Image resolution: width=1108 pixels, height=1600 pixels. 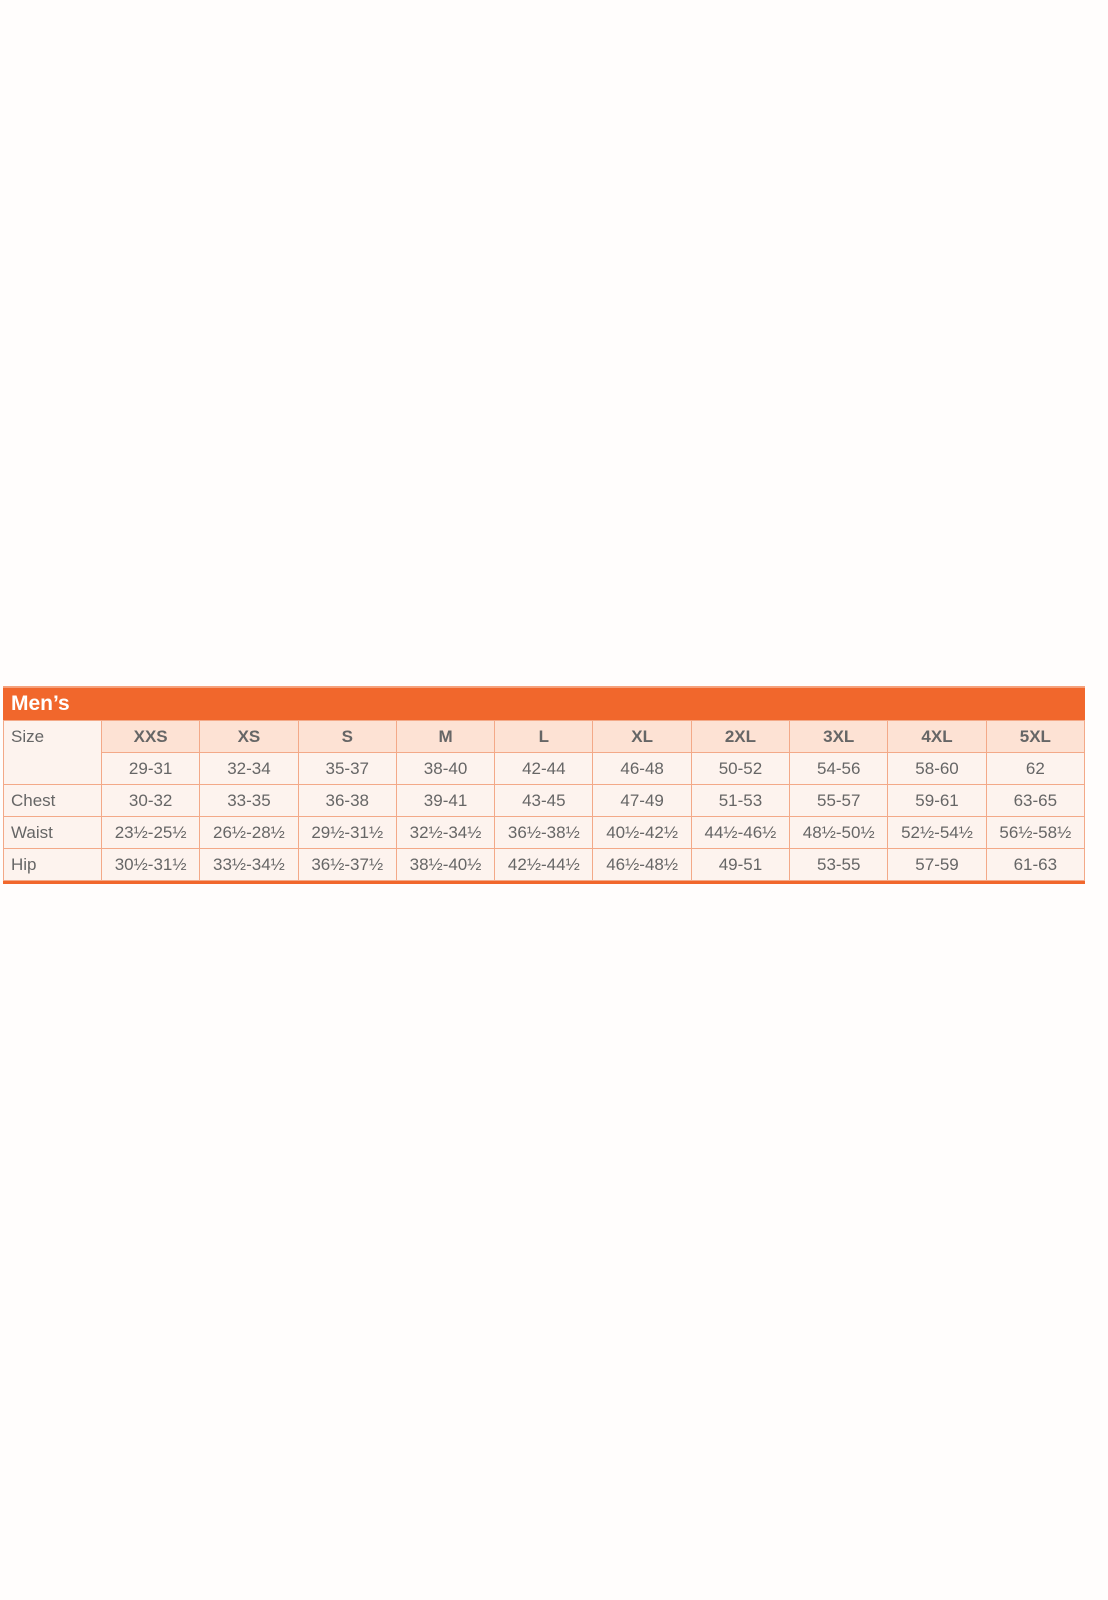 I want to click on sizes-cell: XXS, so click(x=150, y=736).